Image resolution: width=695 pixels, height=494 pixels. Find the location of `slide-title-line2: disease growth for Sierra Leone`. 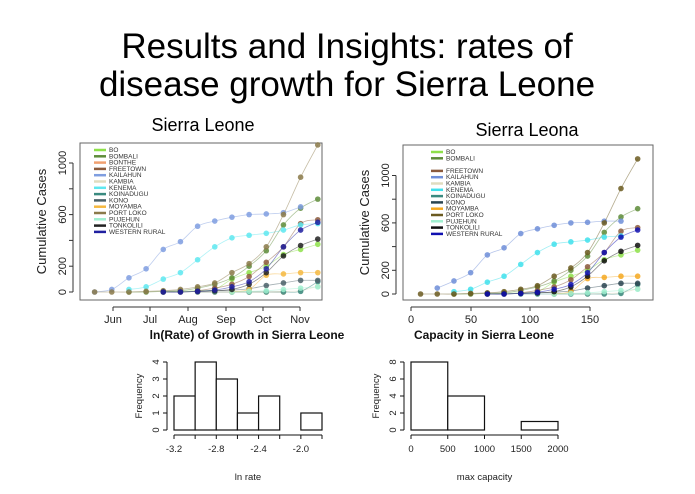

slide-title-line2: disease growth for Sierra Leone is located at coordinates (347, 84).